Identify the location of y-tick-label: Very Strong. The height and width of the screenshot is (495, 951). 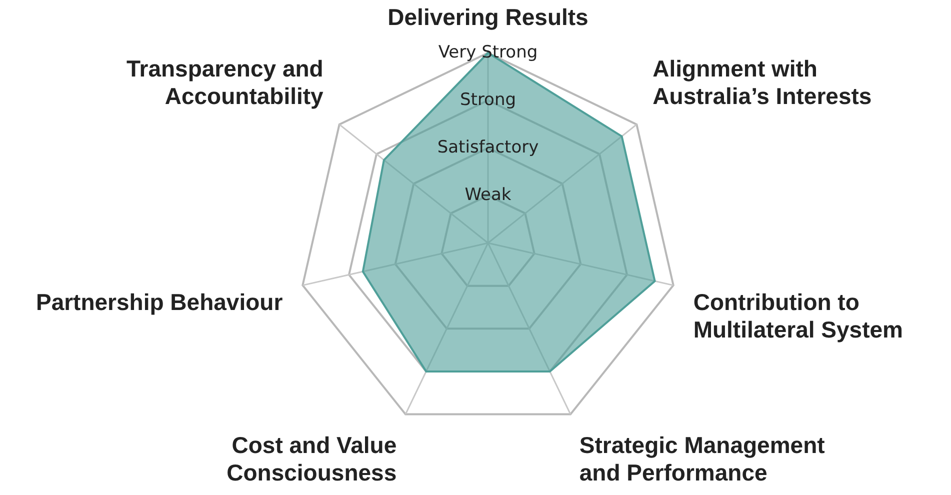
(488, 52).